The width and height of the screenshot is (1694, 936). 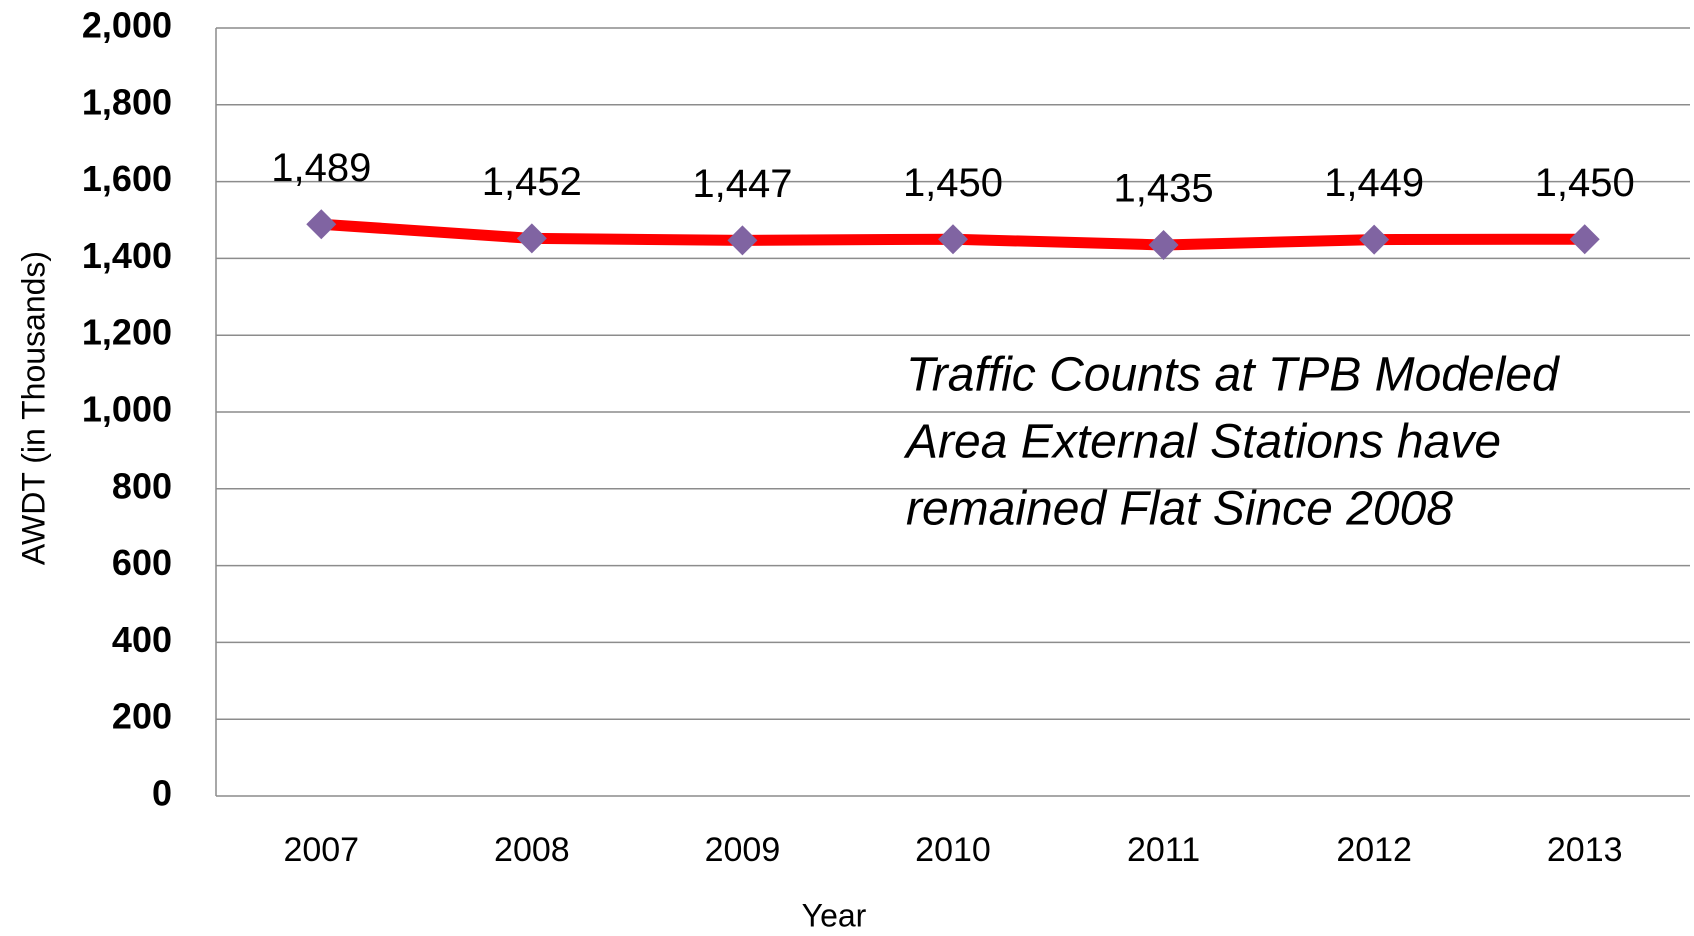 I want to click on x-tick-label: 2008, so click(x=532, y=850).